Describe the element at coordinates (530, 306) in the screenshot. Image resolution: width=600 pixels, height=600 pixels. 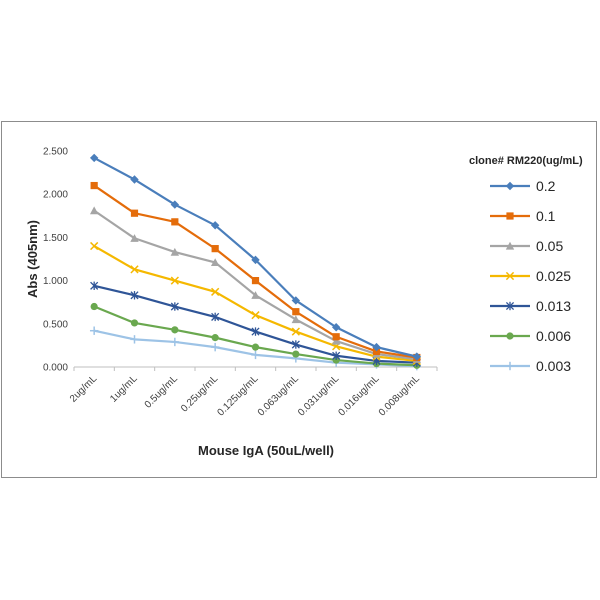
I see `legend-item: 0.013` at that location.